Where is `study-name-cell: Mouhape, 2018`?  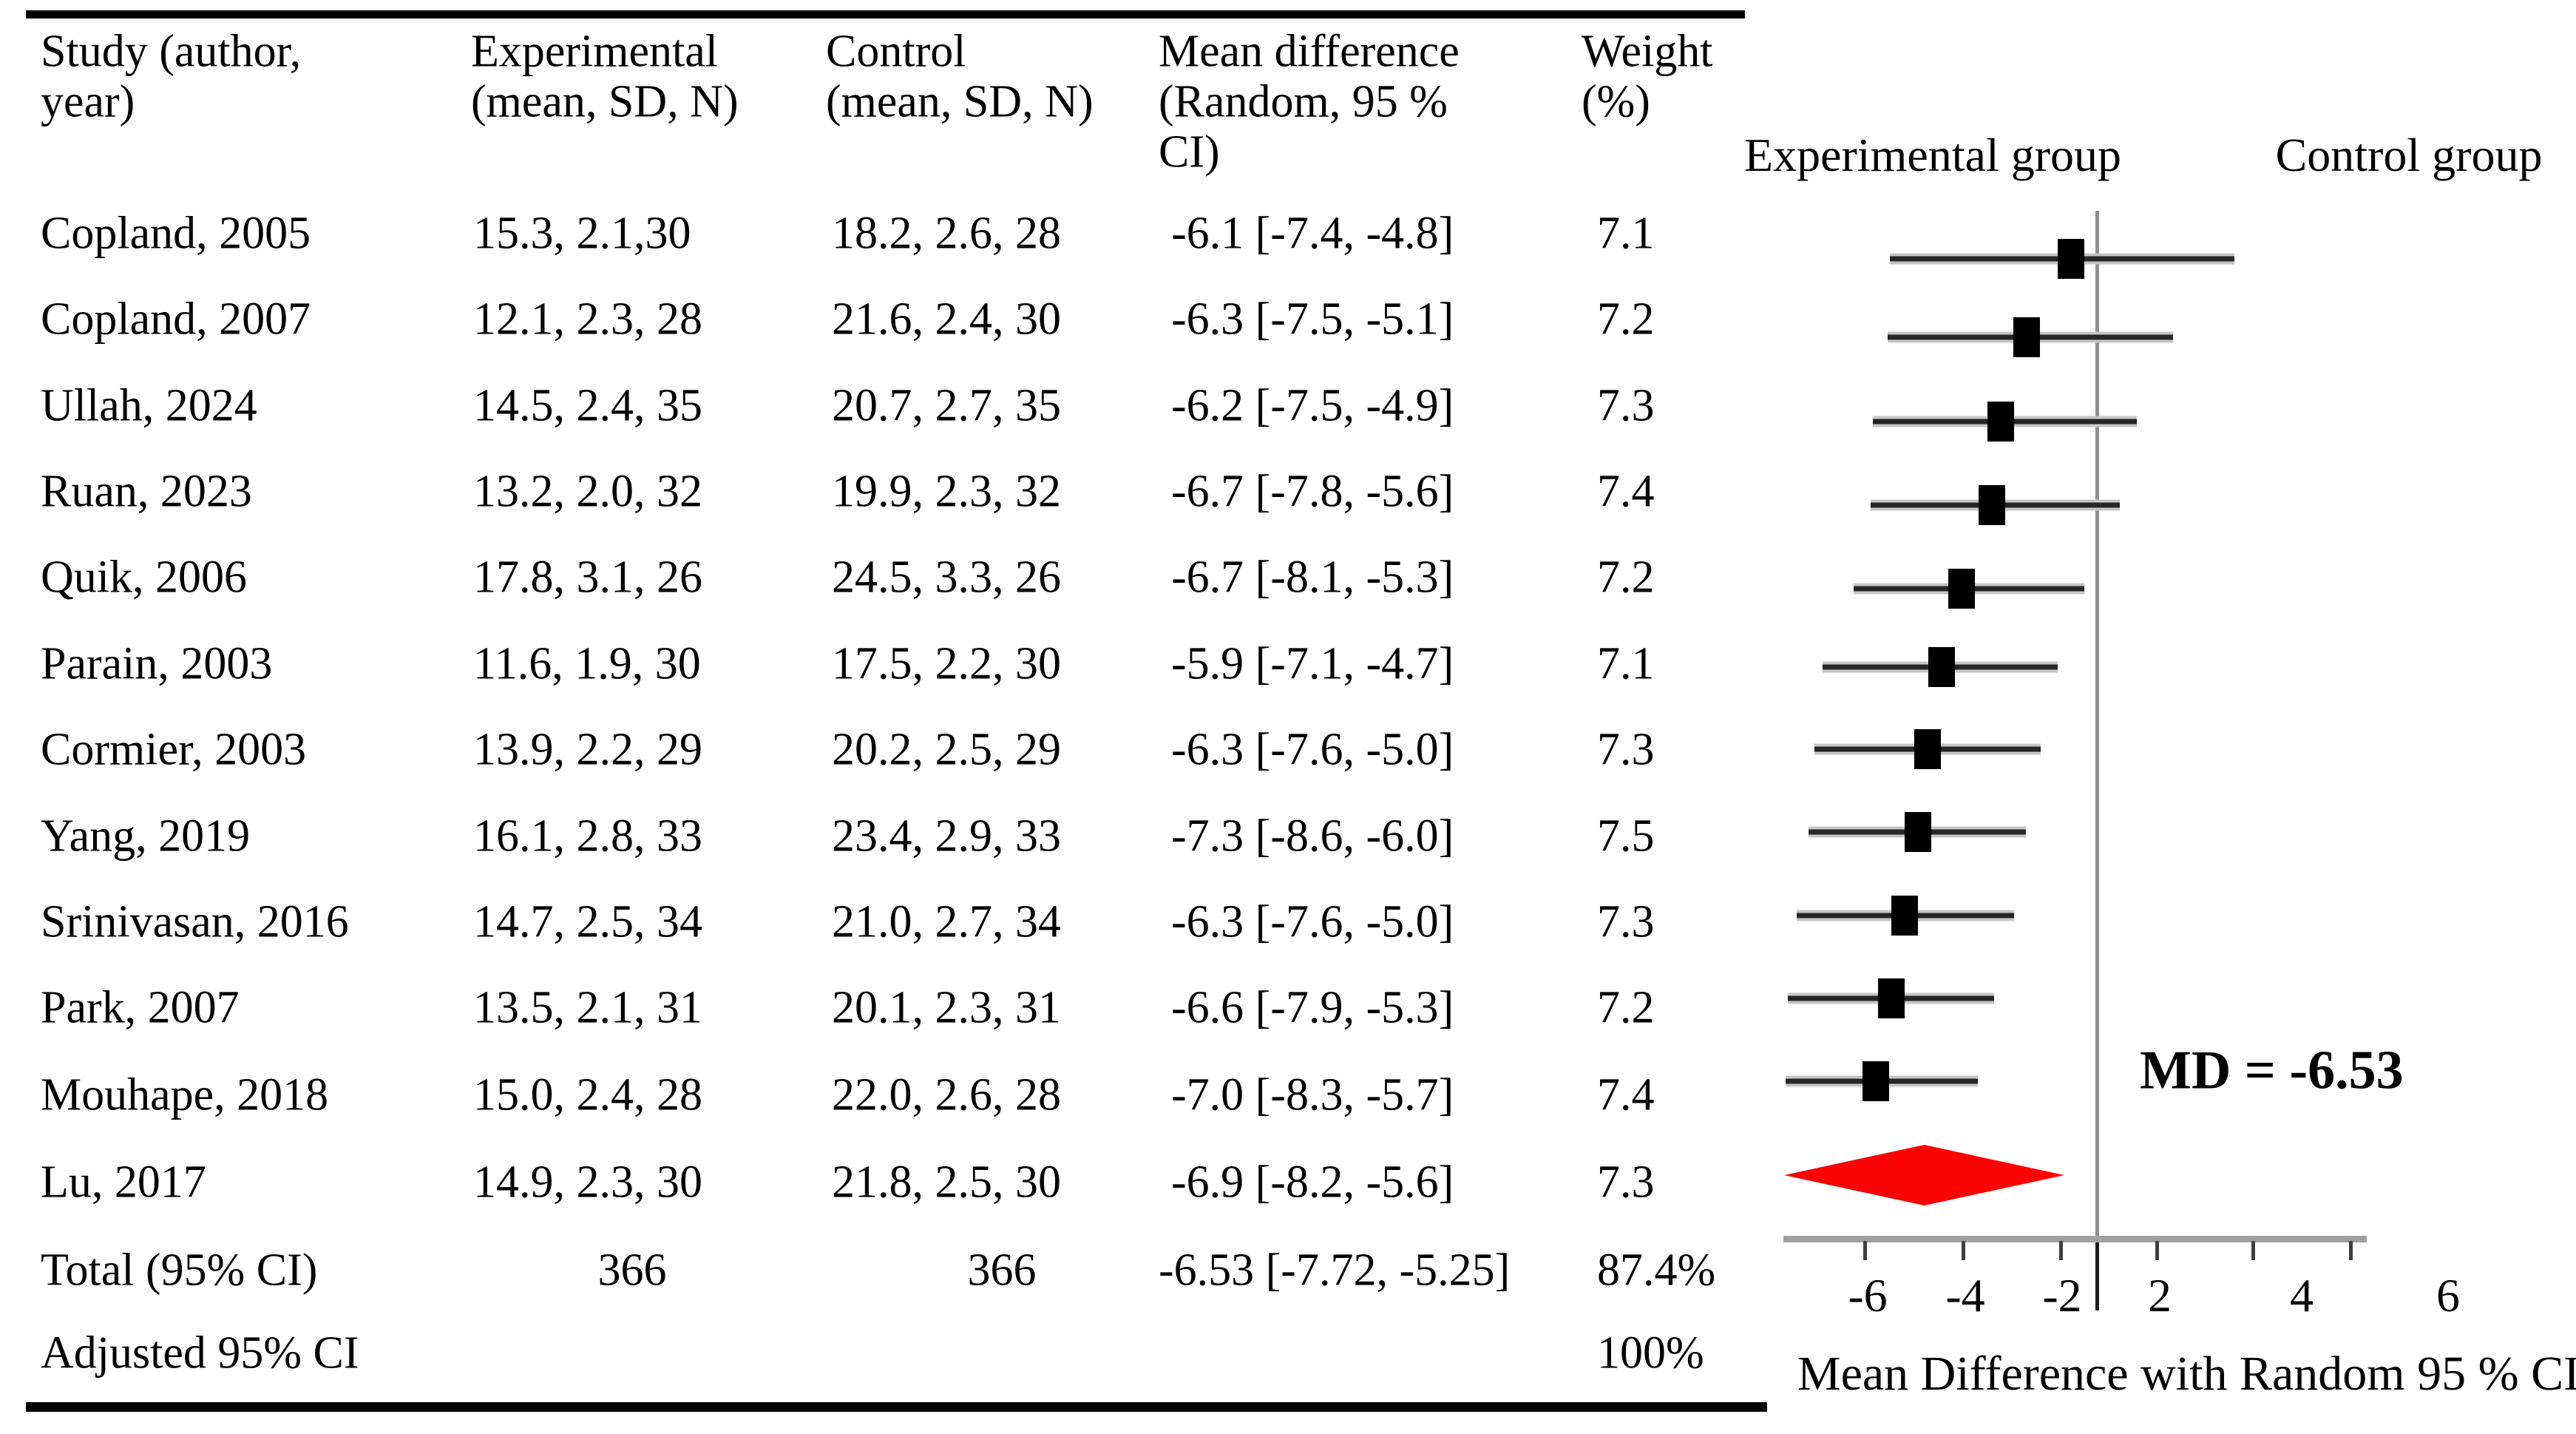
study-name-cell: Mouhape, 2018 is located at coordinates (185, 1094).